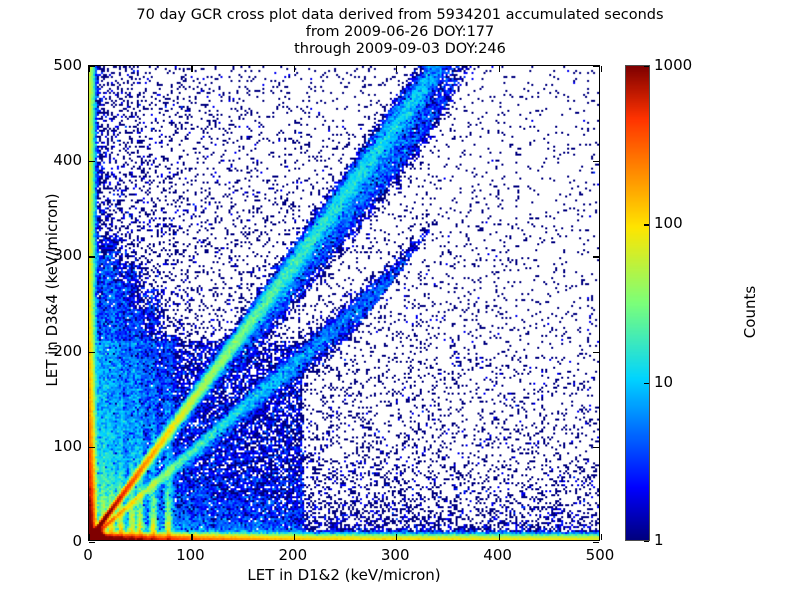  What do you see at coordinates (400, 49) in the screenshot?
I see `title-line-3: through 2009-09-03 DOY:246` at bounding box center [400, 49].